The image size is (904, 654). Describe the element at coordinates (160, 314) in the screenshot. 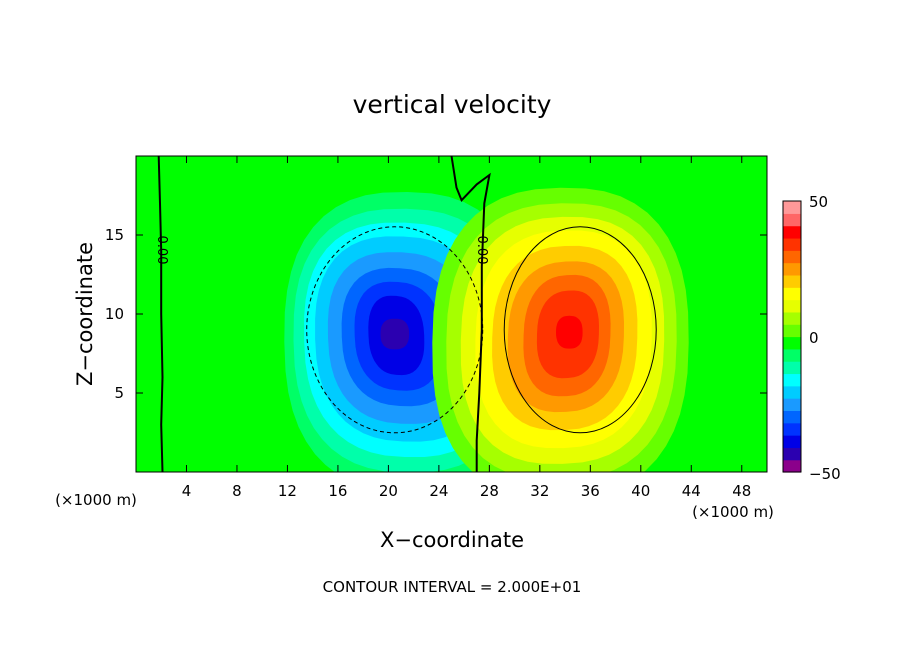

I see `zero-contour-left` at that location.